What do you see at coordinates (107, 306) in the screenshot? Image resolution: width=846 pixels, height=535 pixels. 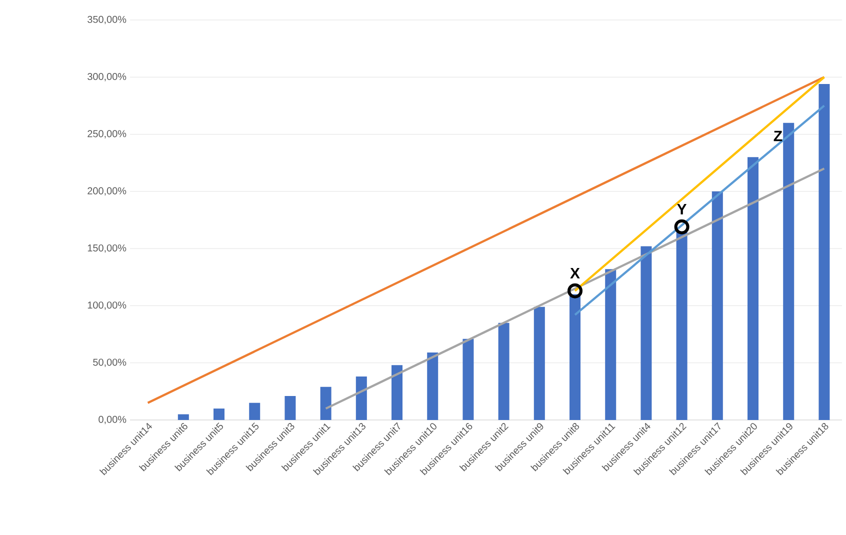 I see `y-tick-label: 100,00%` at bounding box center [107, 306].